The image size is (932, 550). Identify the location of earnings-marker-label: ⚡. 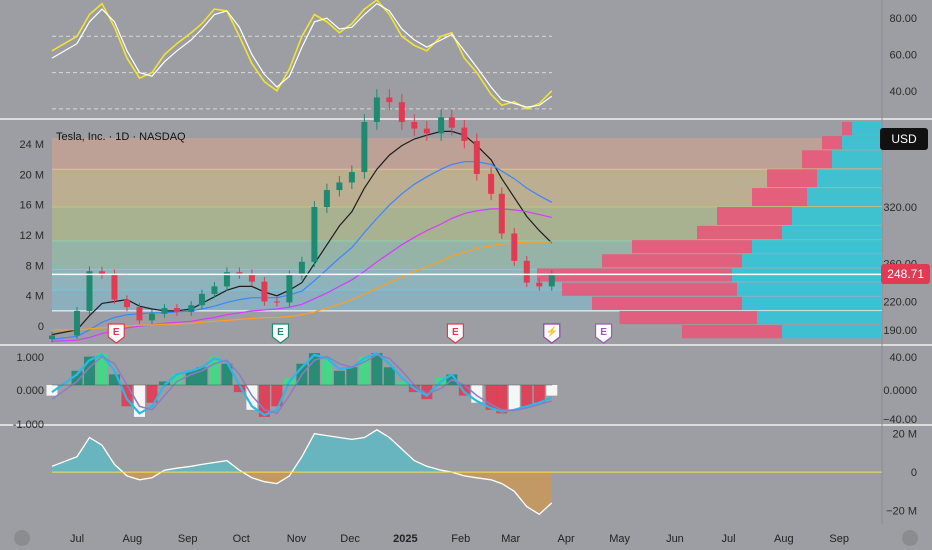
(552, 331).